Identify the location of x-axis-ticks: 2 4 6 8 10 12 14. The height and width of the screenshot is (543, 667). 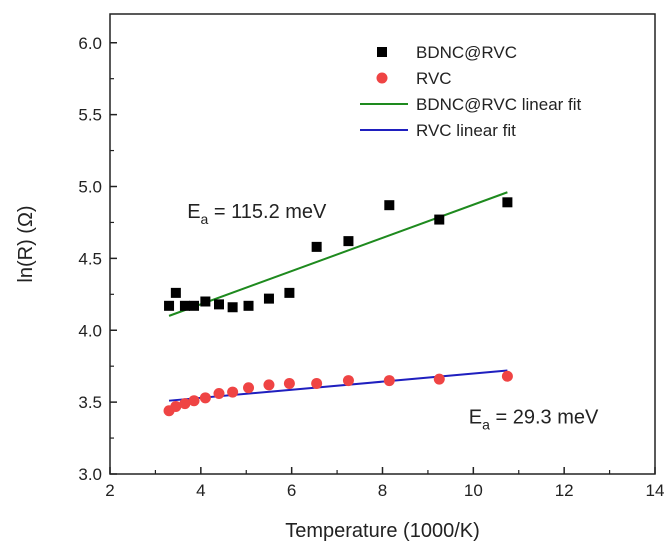
(384, 483).